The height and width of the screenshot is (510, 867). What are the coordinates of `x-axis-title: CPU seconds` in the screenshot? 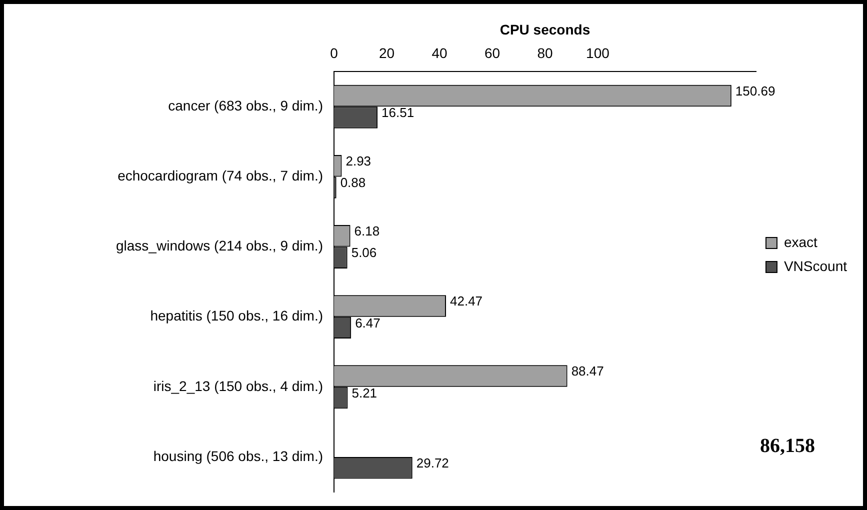 It's located at (545, 29).